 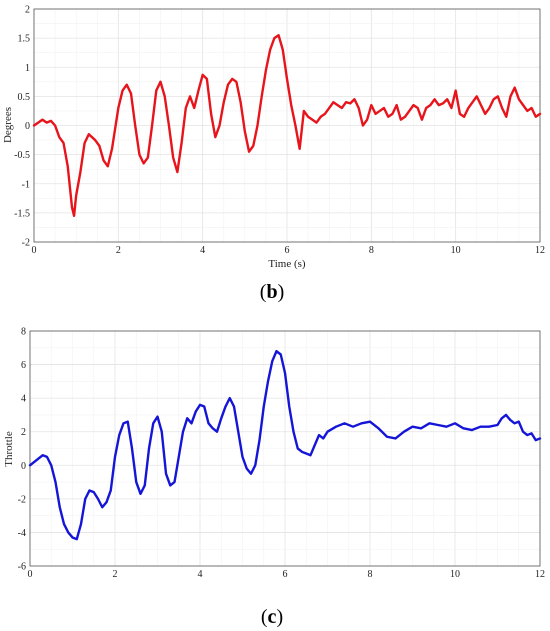 I want to click on chart-b-y-tick-label: 1, so click(x=27, y=68).